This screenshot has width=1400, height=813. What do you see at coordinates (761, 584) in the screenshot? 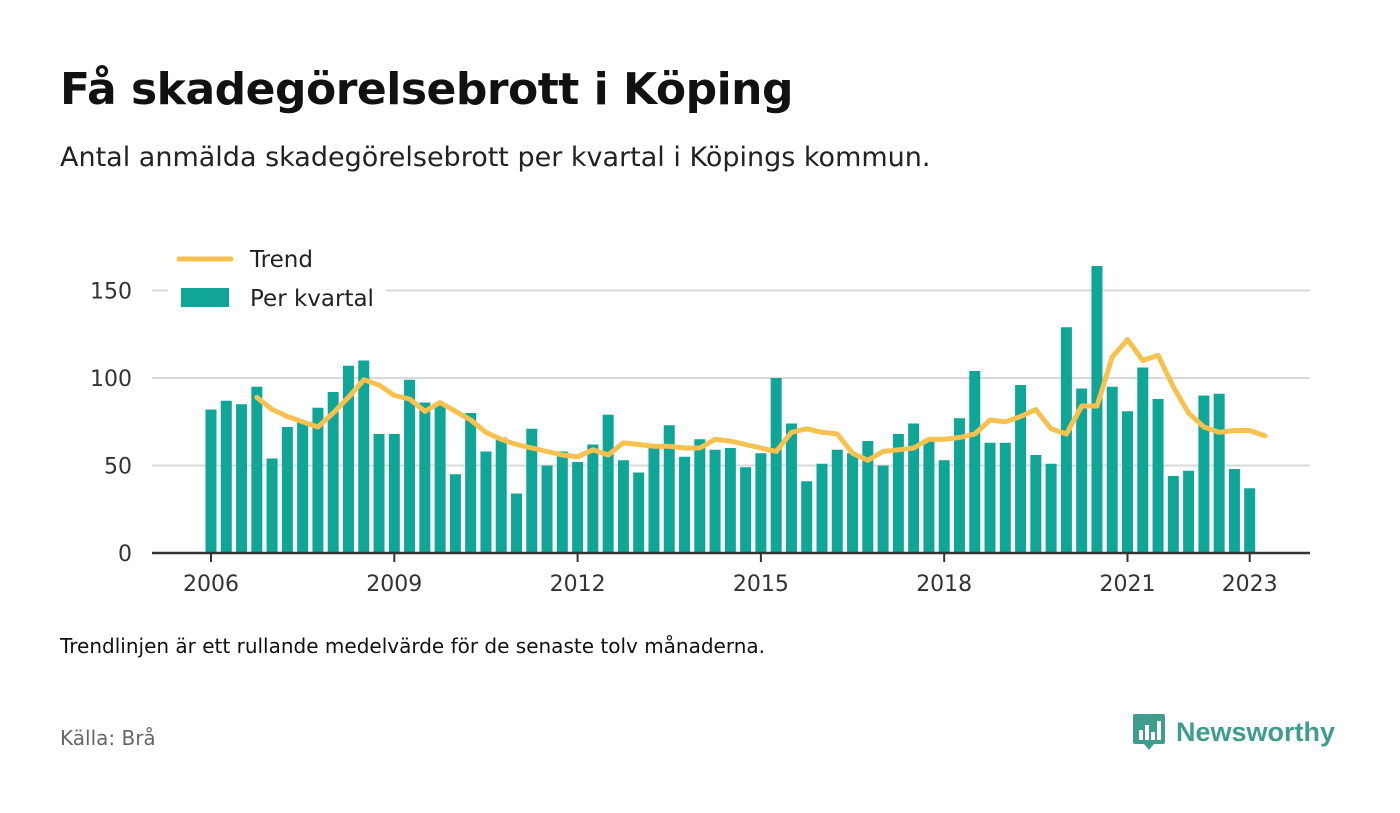
I see `x-tick-label: 2015` at bounding box center [761, 584].